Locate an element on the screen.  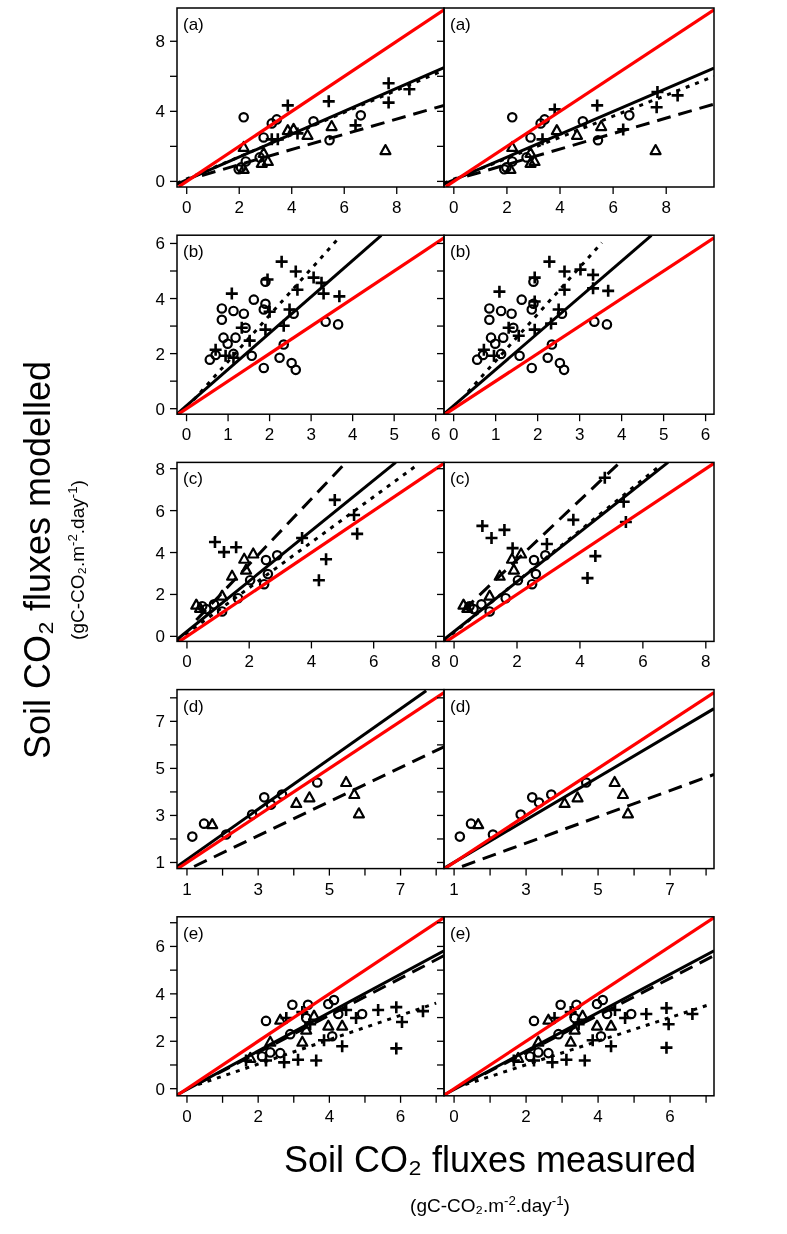
y-tick-label: 5 is located at coordinates (160, 769).